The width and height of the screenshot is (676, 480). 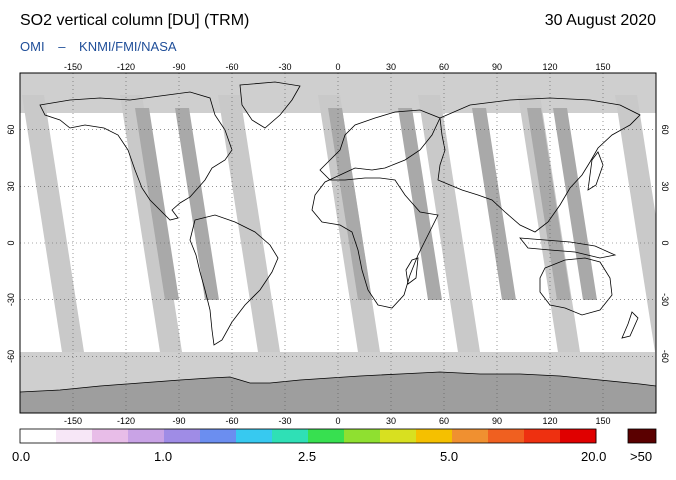 What do you see at coordinates (376, 209) in the screenshot?
I see `europe-africa-coast` at bounding box center [376, 209].